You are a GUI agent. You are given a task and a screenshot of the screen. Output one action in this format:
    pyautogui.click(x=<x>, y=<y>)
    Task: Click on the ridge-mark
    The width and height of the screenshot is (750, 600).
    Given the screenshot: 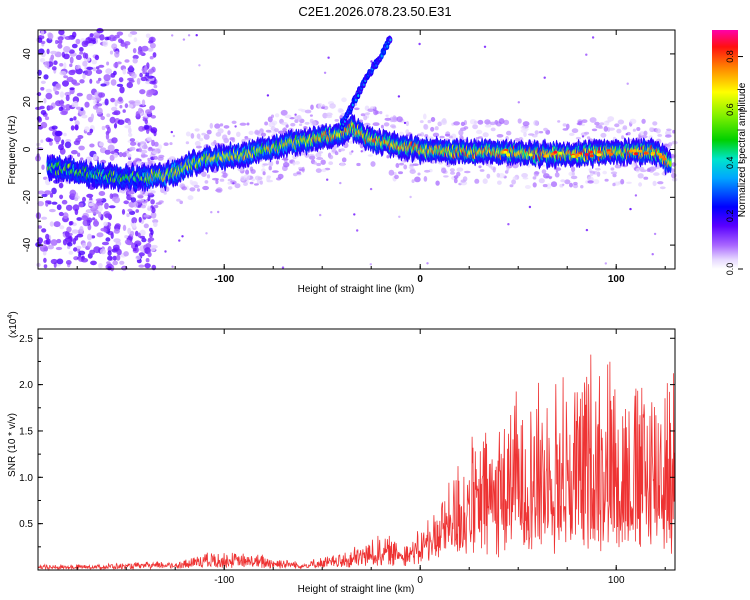 What is the action you would take?
    pyautogui.click(x=670, y=163)
    